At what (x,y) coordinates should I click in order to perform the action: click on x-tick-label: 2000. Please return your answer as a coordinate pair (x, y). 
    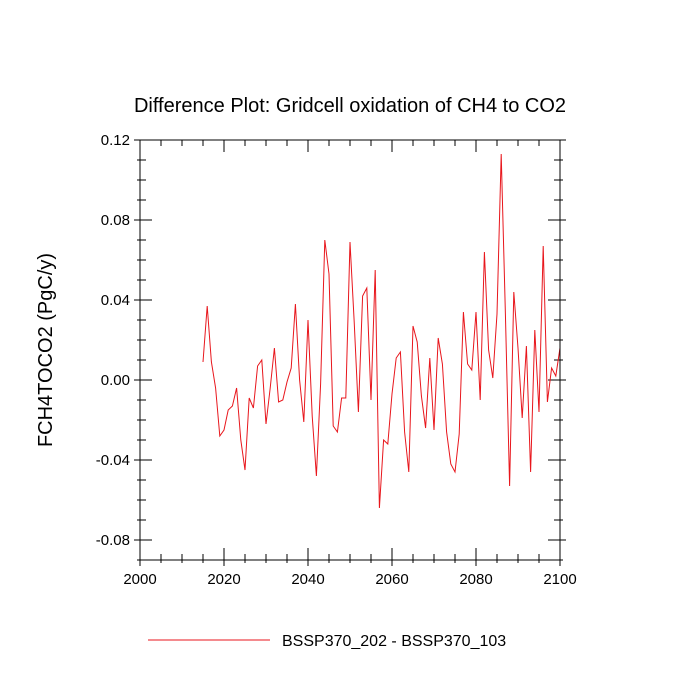
    Looking at the image, I should click on (139, 579).